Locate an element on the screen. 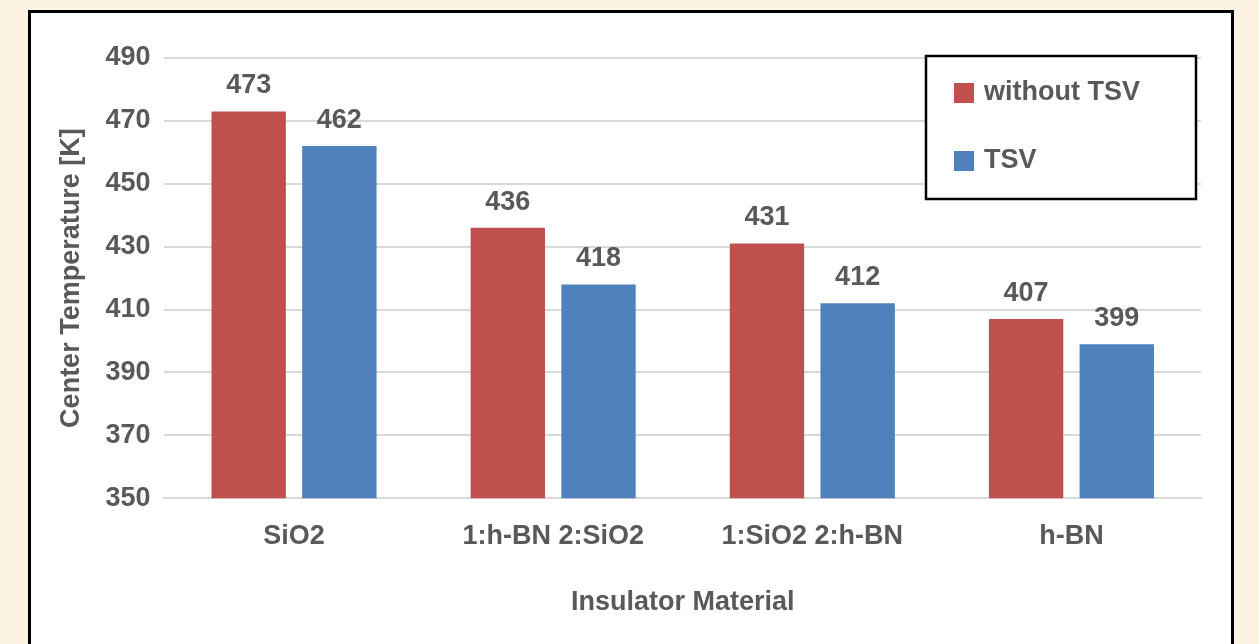  x-tick-label: 1:SiO2 2:h-BN is located at coordinates (812, 534).